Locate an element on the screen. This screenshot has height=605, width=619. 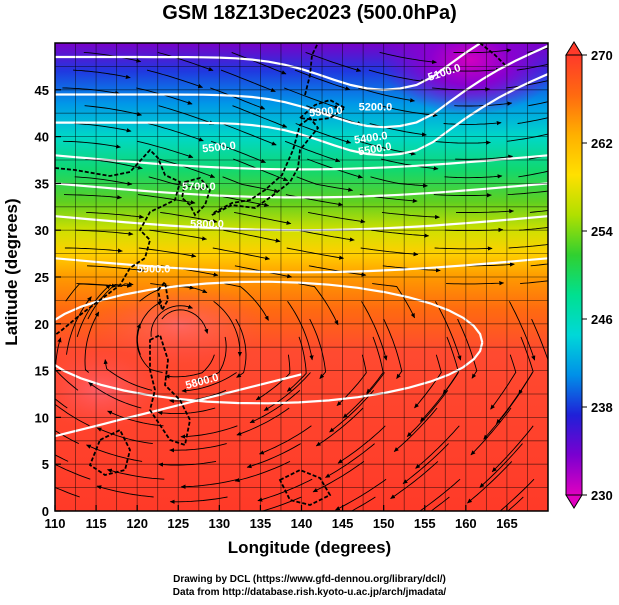
x-tick-label: 140 is located at coordinates (302, 523).